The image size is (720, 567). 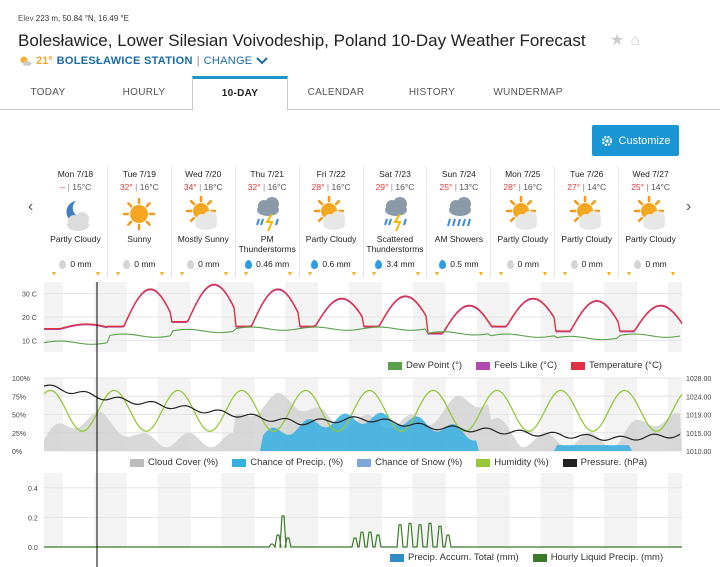 I want to click on day-column: Wed 7/20 34° | 18°C Mostly Sunny 0 mm, so click(x=202, y=222).